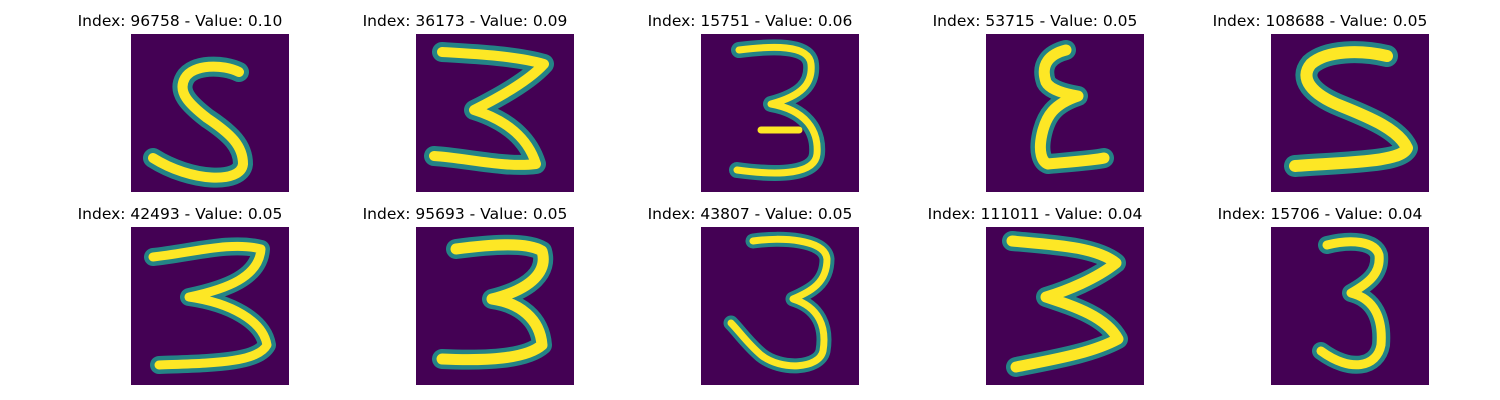 This screenshot has width=1500, height=400. Describe the element at coordinates (1035, 21) in the screenshot. I see `panel-title: Index: 53715 - Value: 0.05` at that location.